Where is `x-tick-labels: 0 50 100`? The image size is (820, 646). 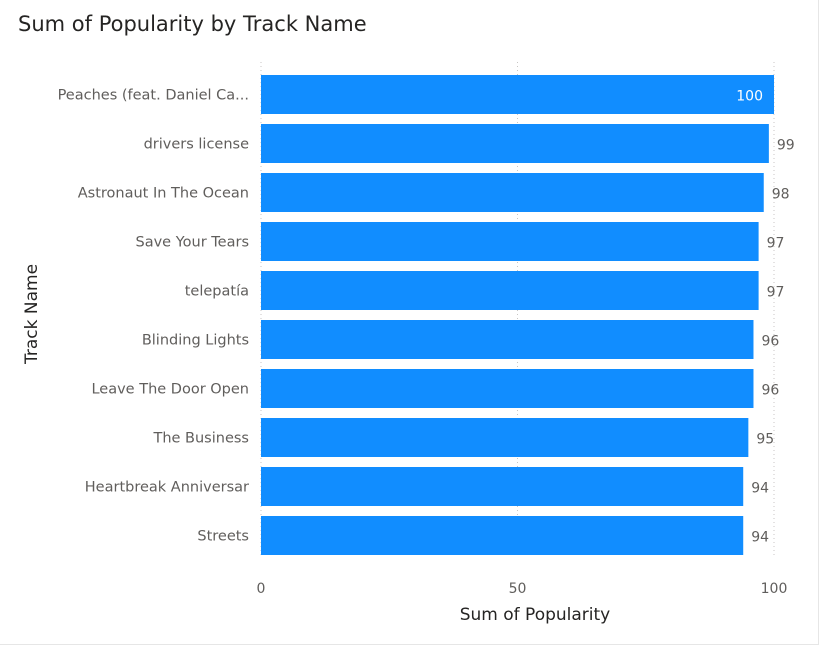
x-tick-labels: 0 50 100 is located at coordinates (522, 589).